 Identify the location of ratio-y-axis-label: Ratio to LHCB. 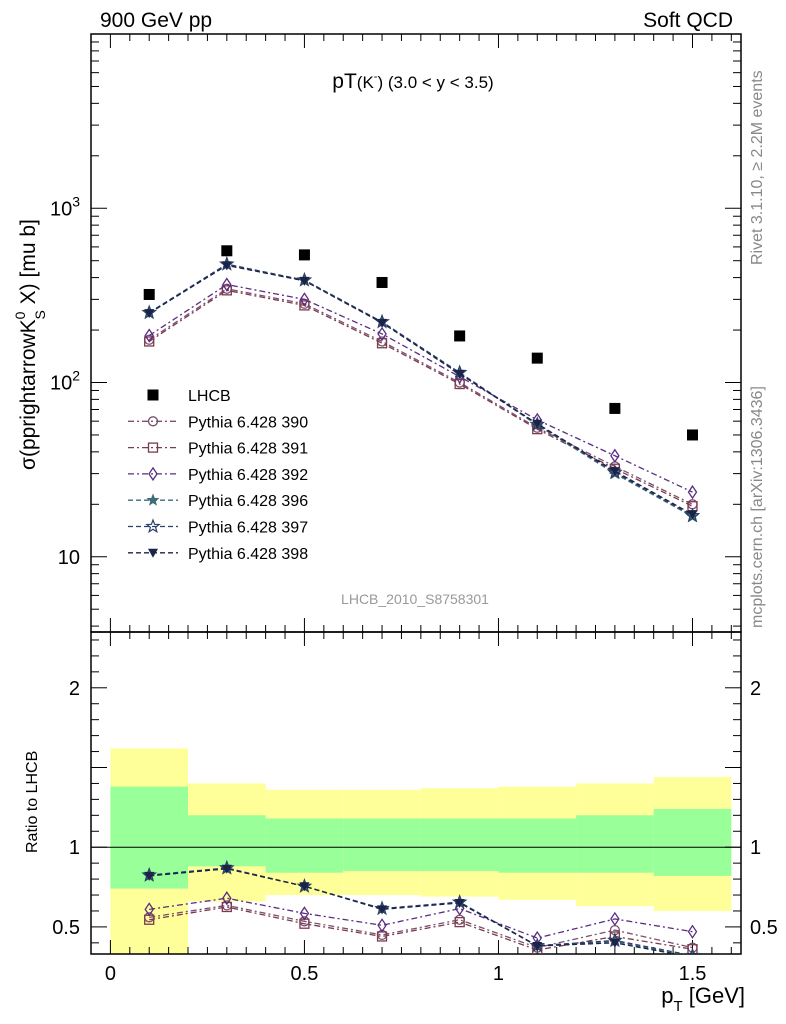
(32, 802).